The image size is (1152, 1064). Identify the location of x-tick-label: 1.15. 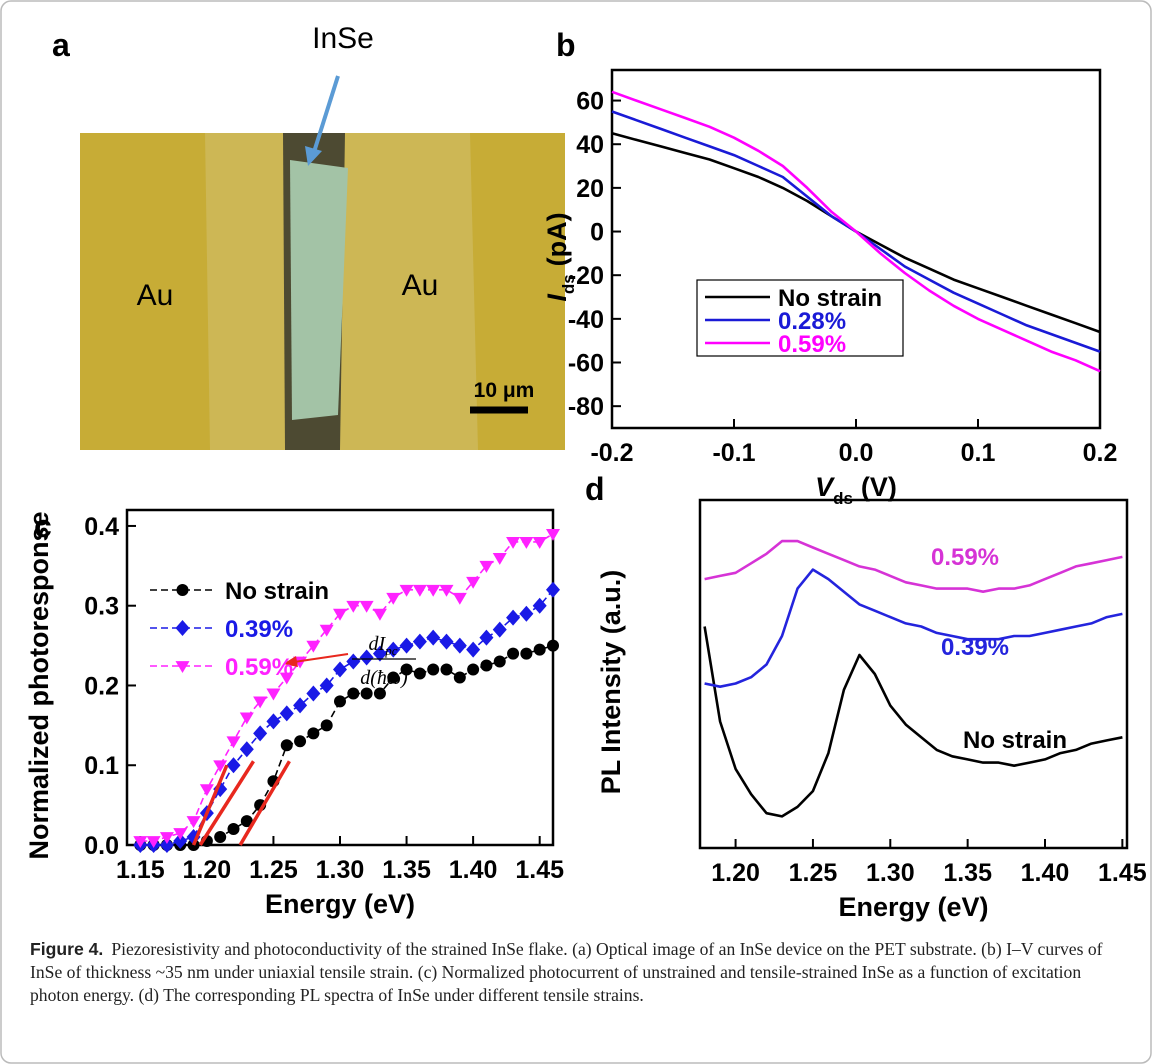
(140, 870).